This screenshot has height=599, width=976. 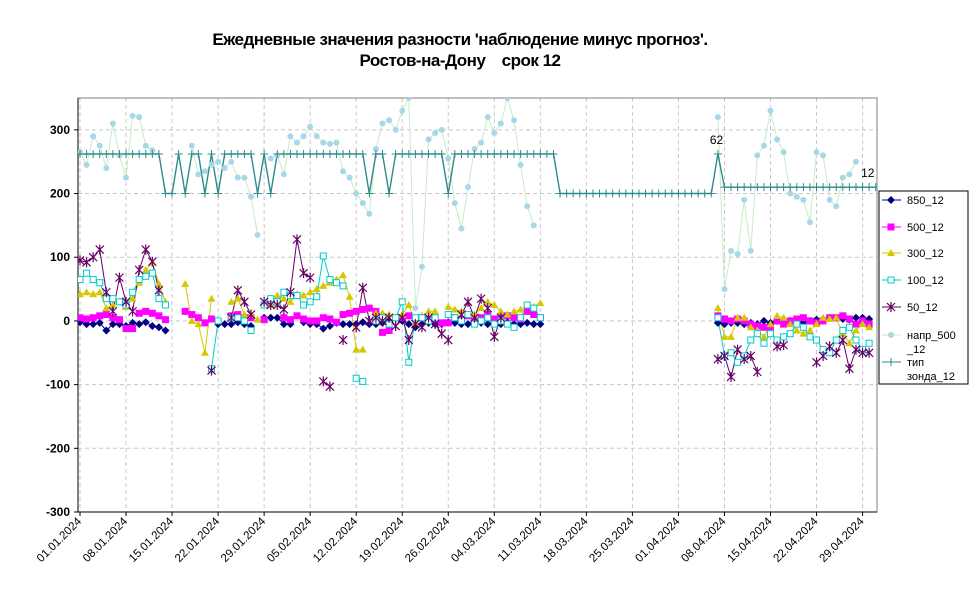 I want to click on x-tick-label: 22.01.2024, so click(x=198, y=540).